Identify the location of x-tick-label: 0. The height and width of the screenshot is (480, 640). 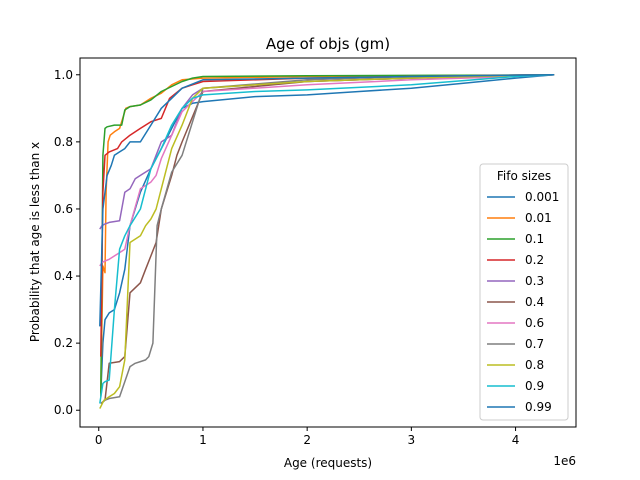
(99, 440).